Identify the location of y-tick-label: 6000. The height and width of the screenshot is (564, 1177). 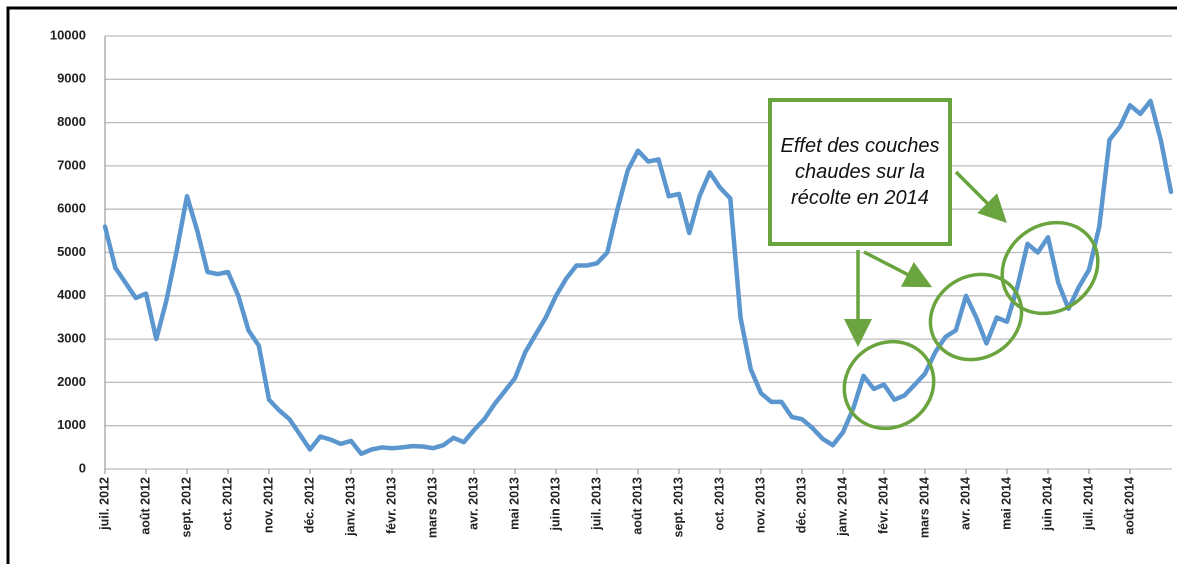
(71, 208).